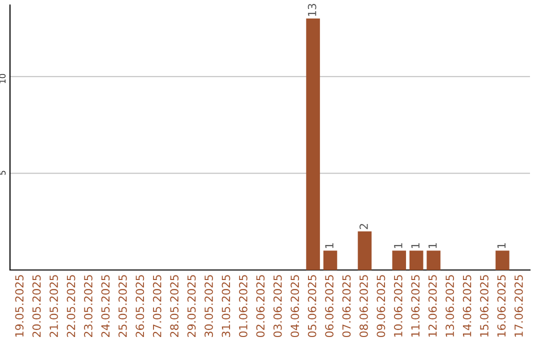  I want to click on x-tick-label: 01.06.2025, so click(243, 306).